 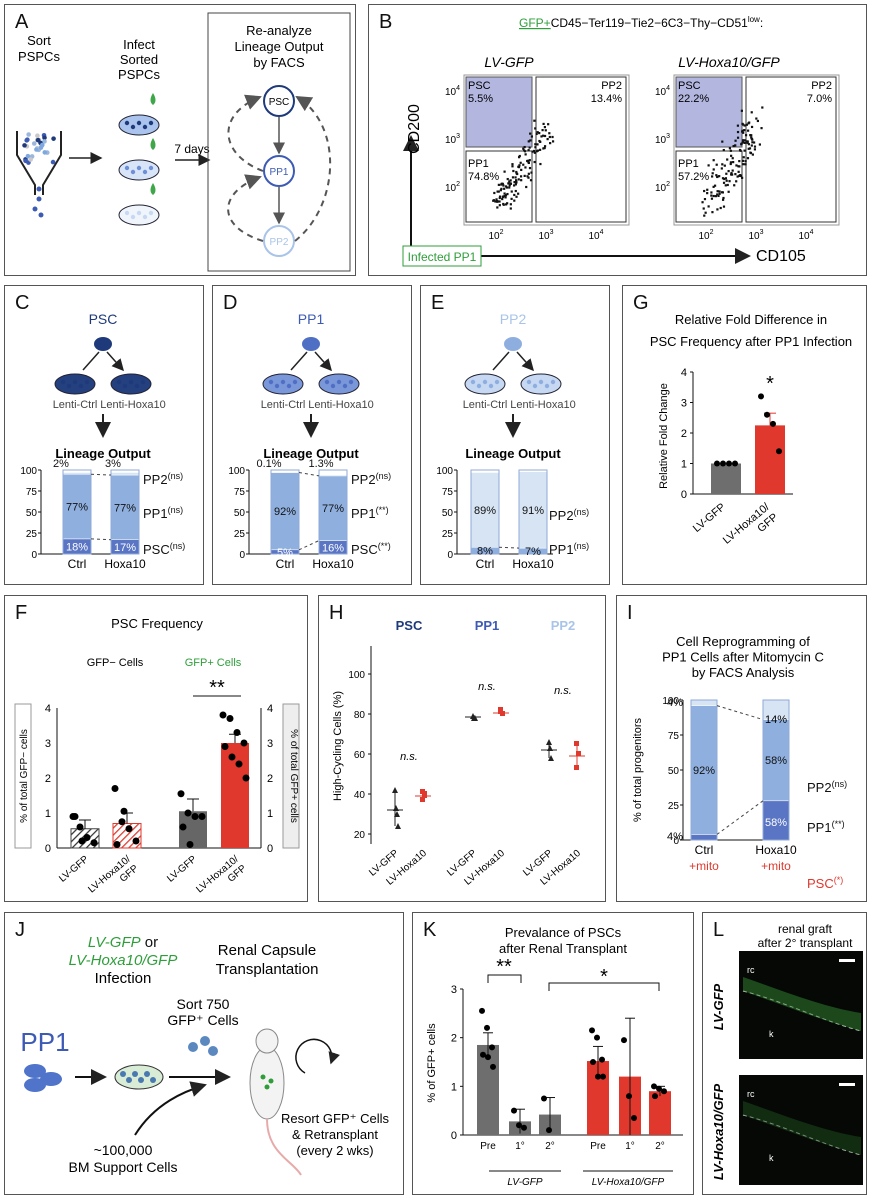 What do you see at coordinates (360, 795) in the screenshot?
I see `y-tick-label: 40` at bounding box center [360, 795].